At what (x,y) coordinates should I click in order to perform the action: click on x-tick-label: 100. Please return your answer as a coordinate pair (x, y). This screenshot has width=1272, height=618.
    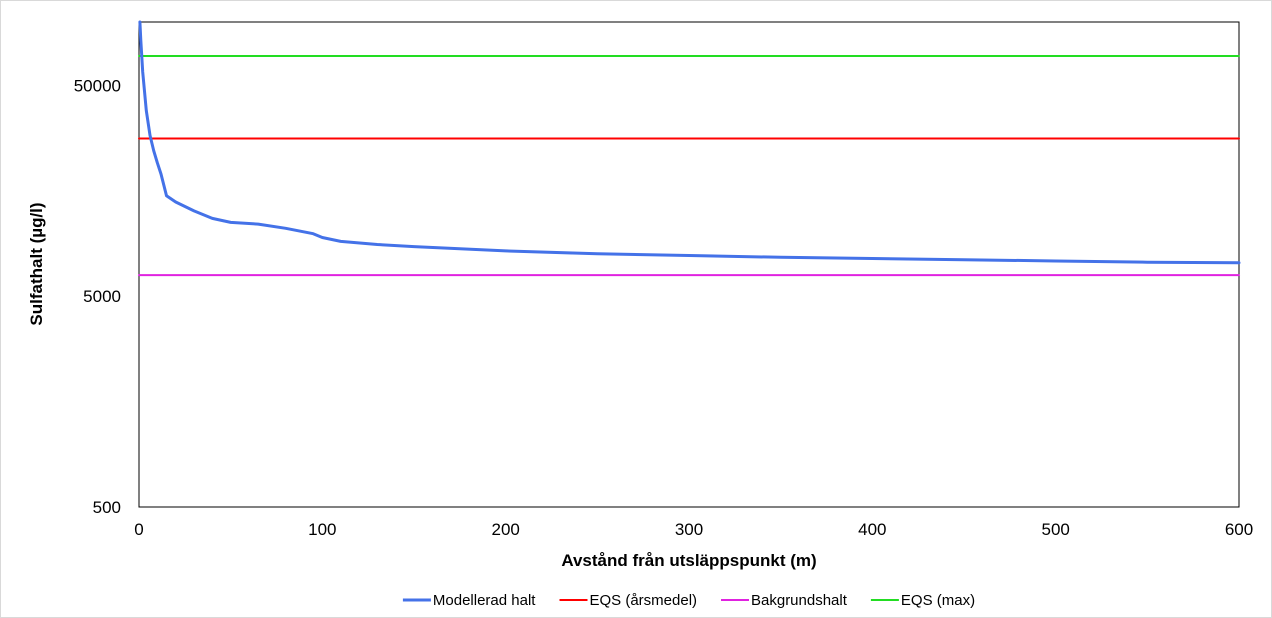
    Looking at the image, I should click on (322, 529).